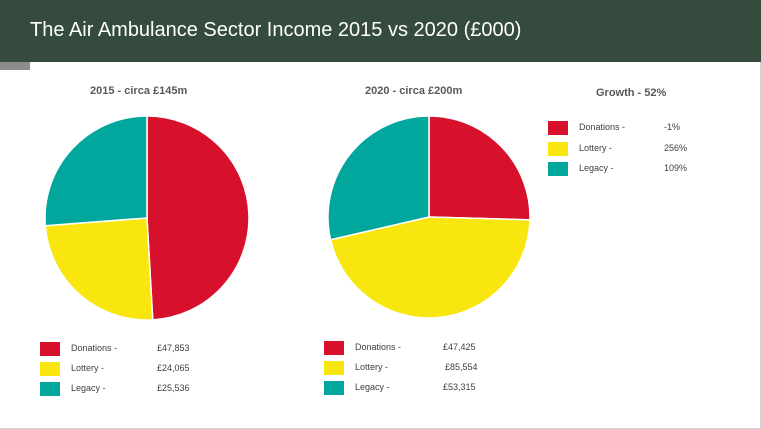  What do you see at coordinates (173, 348) in the screenshot?
I see `legend-value-donations: £47,853` at bounding box center [173, 348].